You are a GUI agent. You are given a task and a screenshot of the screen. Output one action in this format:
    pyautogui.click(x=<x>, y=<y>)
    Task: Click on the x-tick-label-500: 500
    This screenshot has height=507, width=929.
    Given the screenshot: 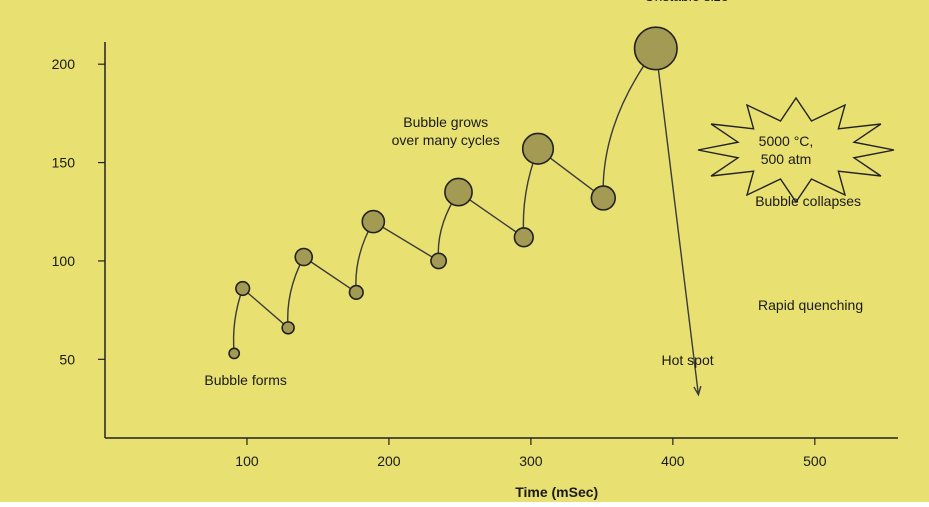 What is the action you would take?
    pyautogui.click(x=815, y=461)
    